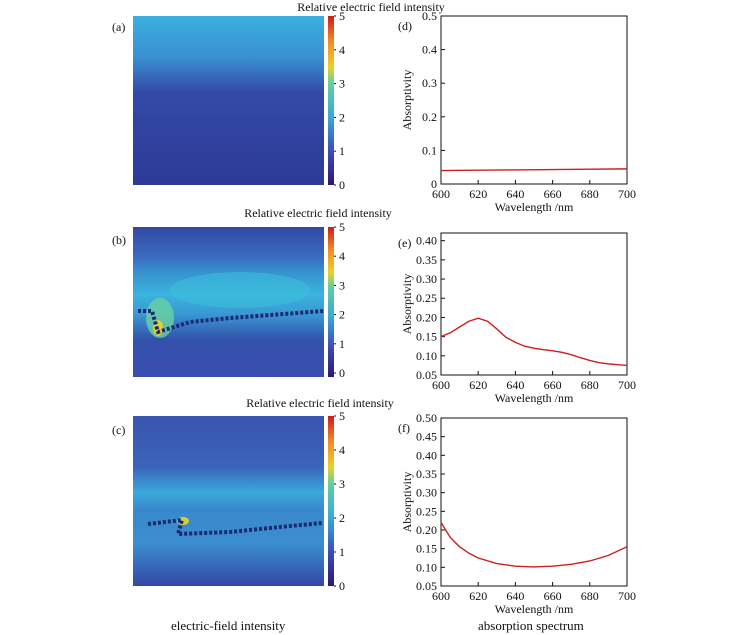 This screenshot has height=635, width=750. What do you see at coordinates (318, 213) in the screenshot?
I see `colormap-title-b: Relative electric field intensity` at bounding box center [318, 213].